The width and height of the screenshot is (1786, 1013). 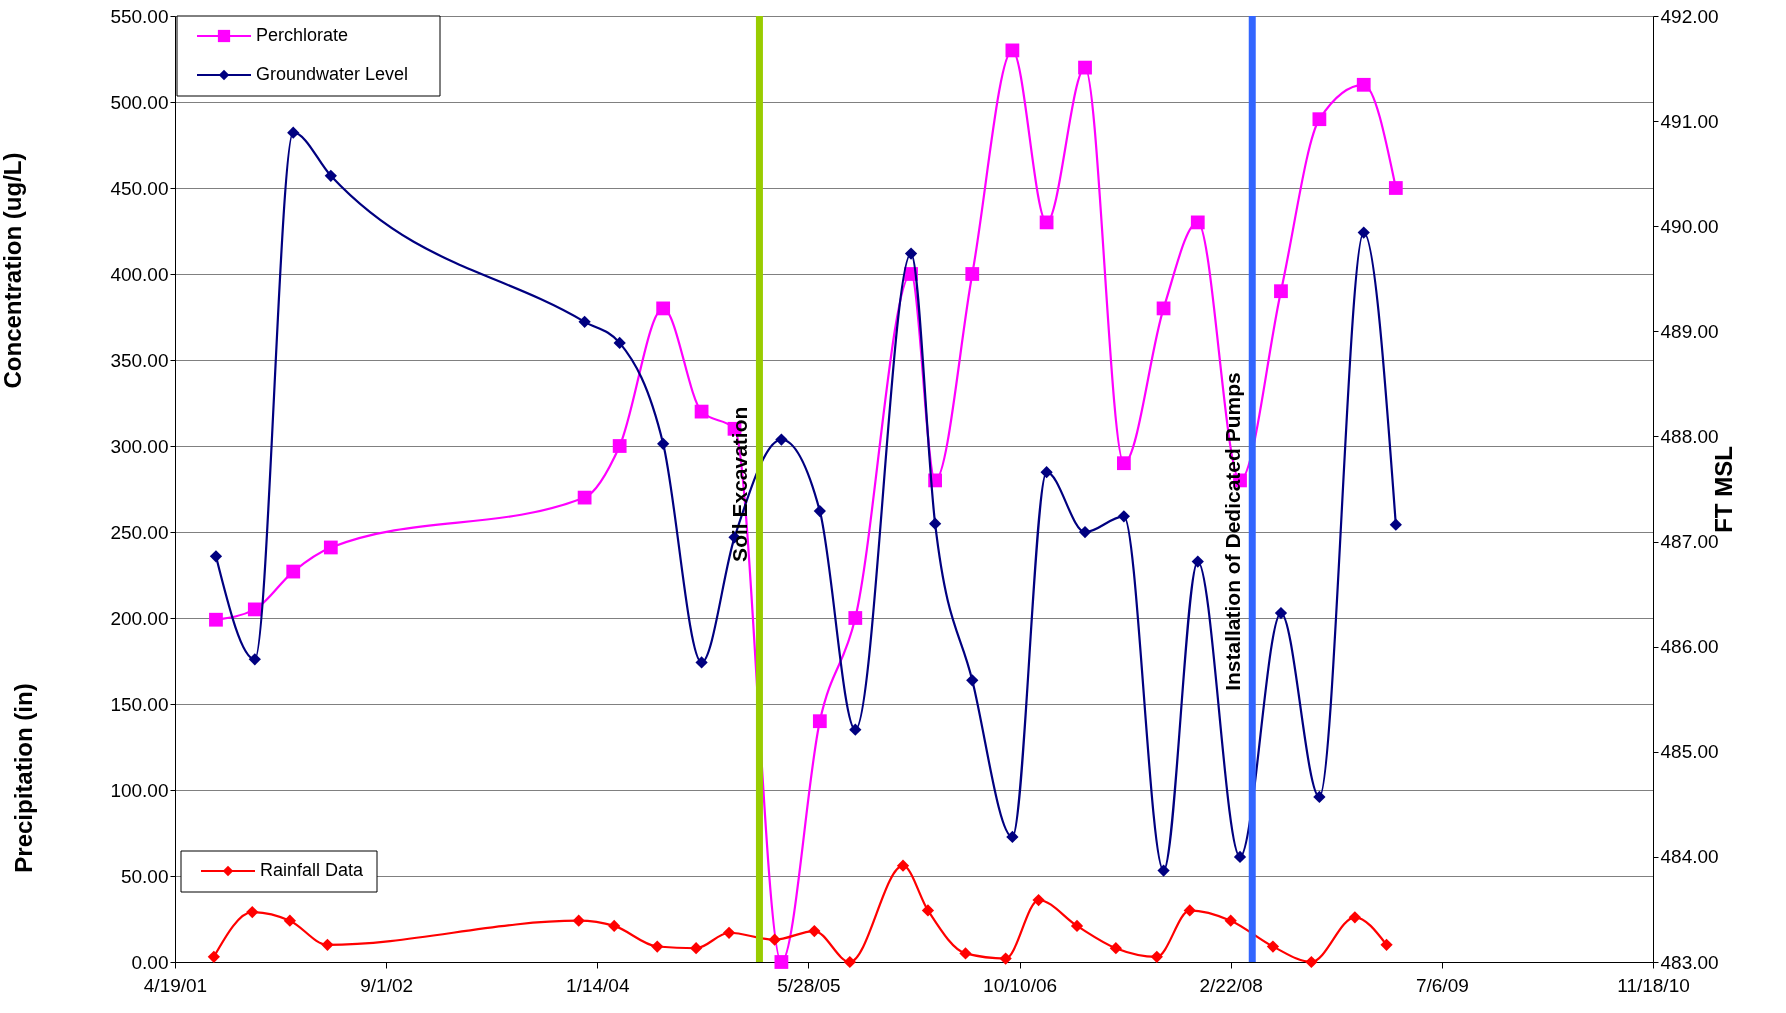 What do you see at coordinates (1689, 857) in the screenshot?
I see `y2-tick-label: 484.00` at bounding box center [1689, 857].